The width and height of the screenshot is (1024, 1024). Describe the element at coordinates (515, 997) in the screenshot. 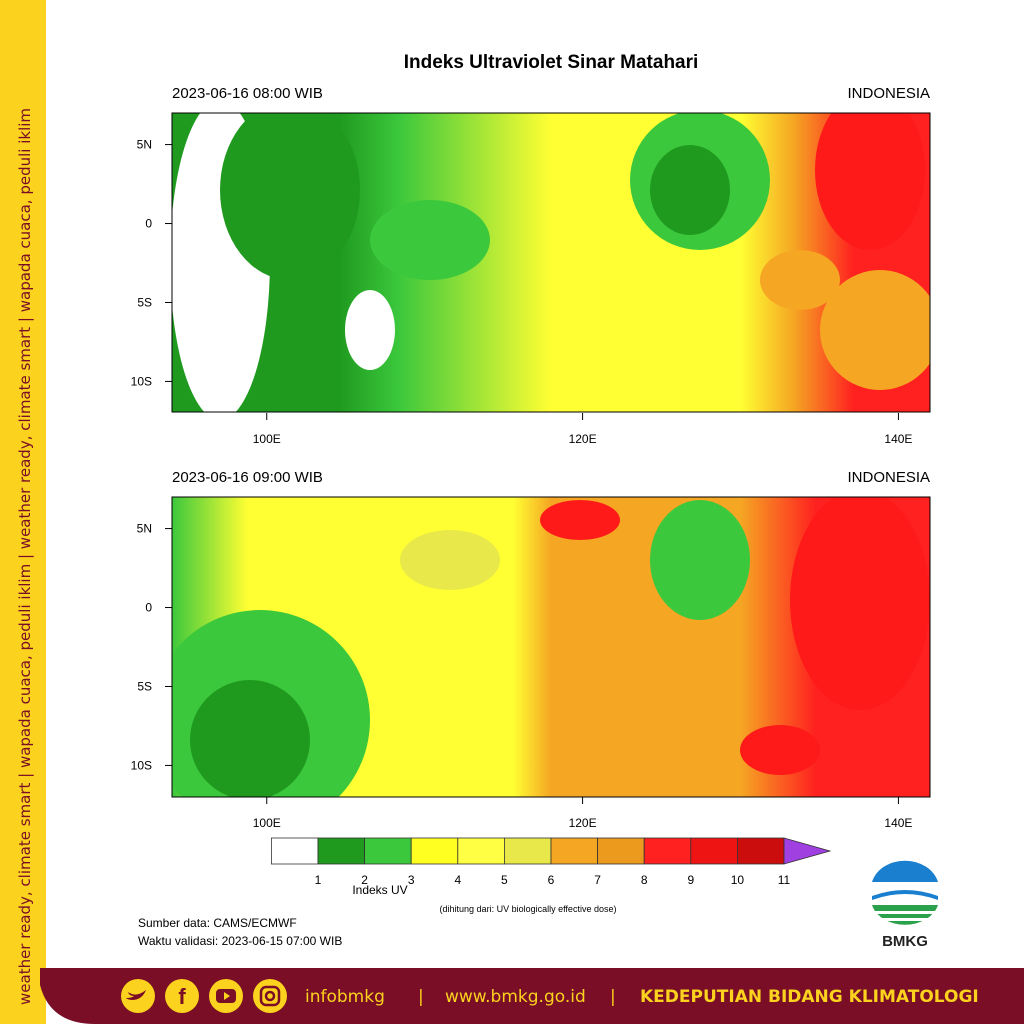

I see `website: www.bmkg.go.id` at that location.